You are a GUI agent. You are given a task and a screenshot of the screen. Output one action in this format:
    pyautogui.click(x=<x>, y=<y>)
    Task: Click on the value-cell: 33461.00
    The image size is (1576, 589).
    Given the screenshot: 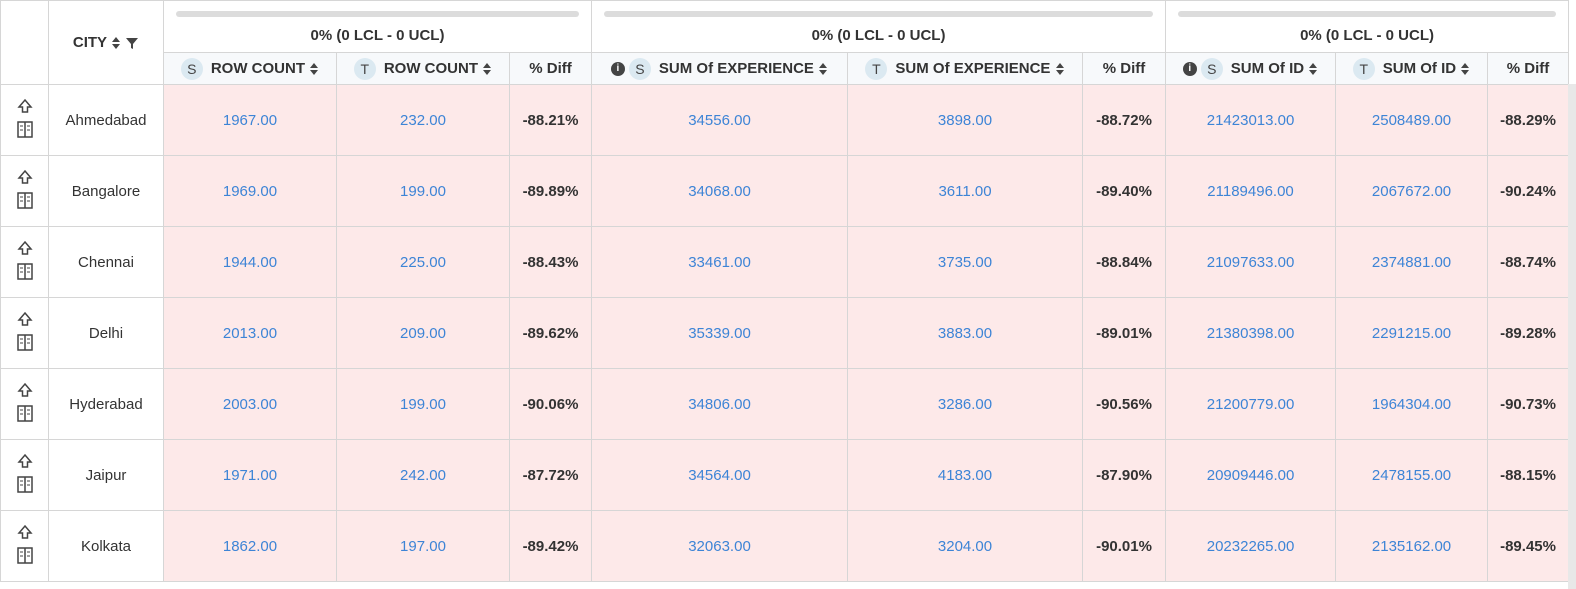 What is the action you would take?
    pyautogui.click(x=720, y=262)
    